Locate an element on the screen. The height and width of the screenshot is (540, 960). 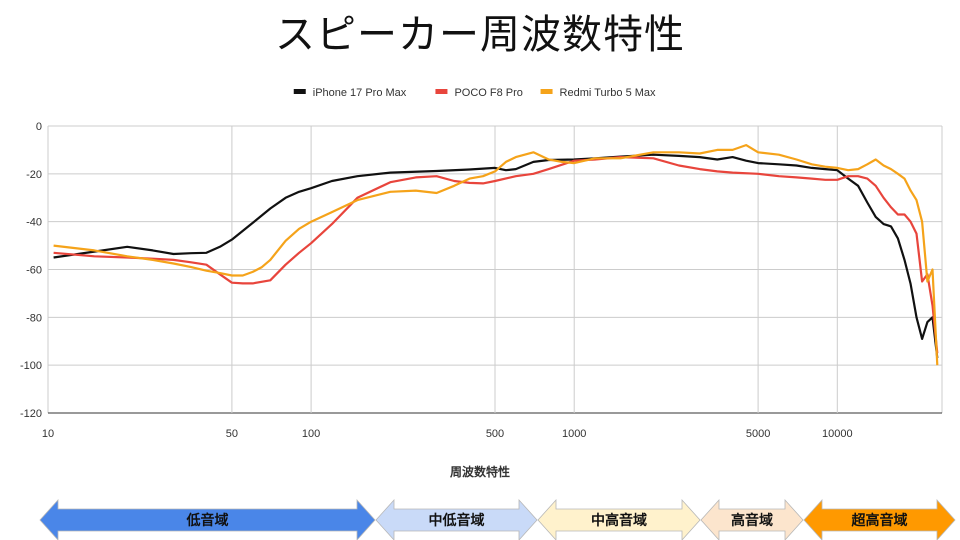
page-title: スピーカー周波数特性 is located at coordinates (480, 35).